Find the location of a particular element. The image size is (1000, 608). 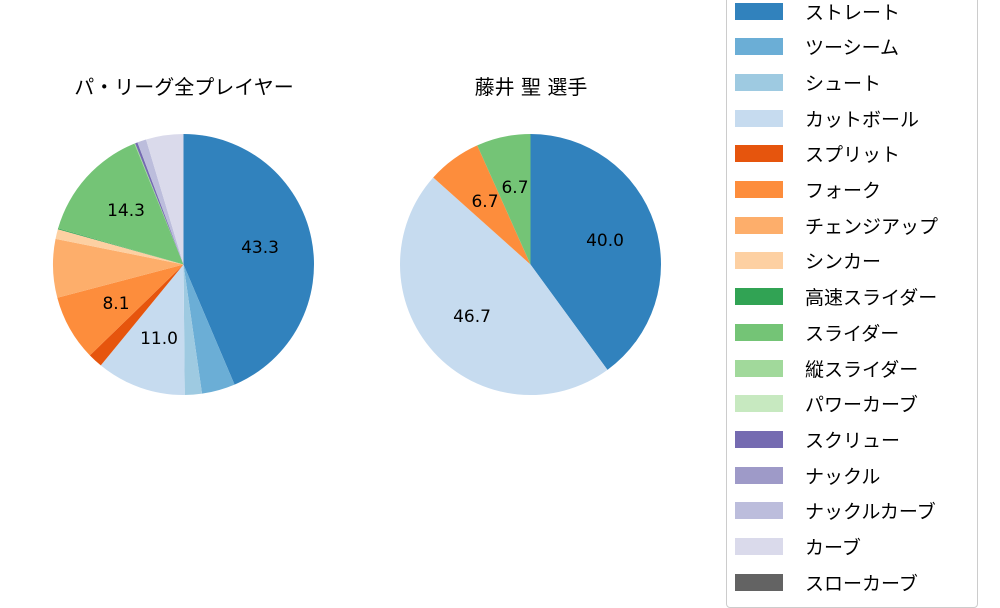

legend-label: スライダー is located at coordinates (852, 333).